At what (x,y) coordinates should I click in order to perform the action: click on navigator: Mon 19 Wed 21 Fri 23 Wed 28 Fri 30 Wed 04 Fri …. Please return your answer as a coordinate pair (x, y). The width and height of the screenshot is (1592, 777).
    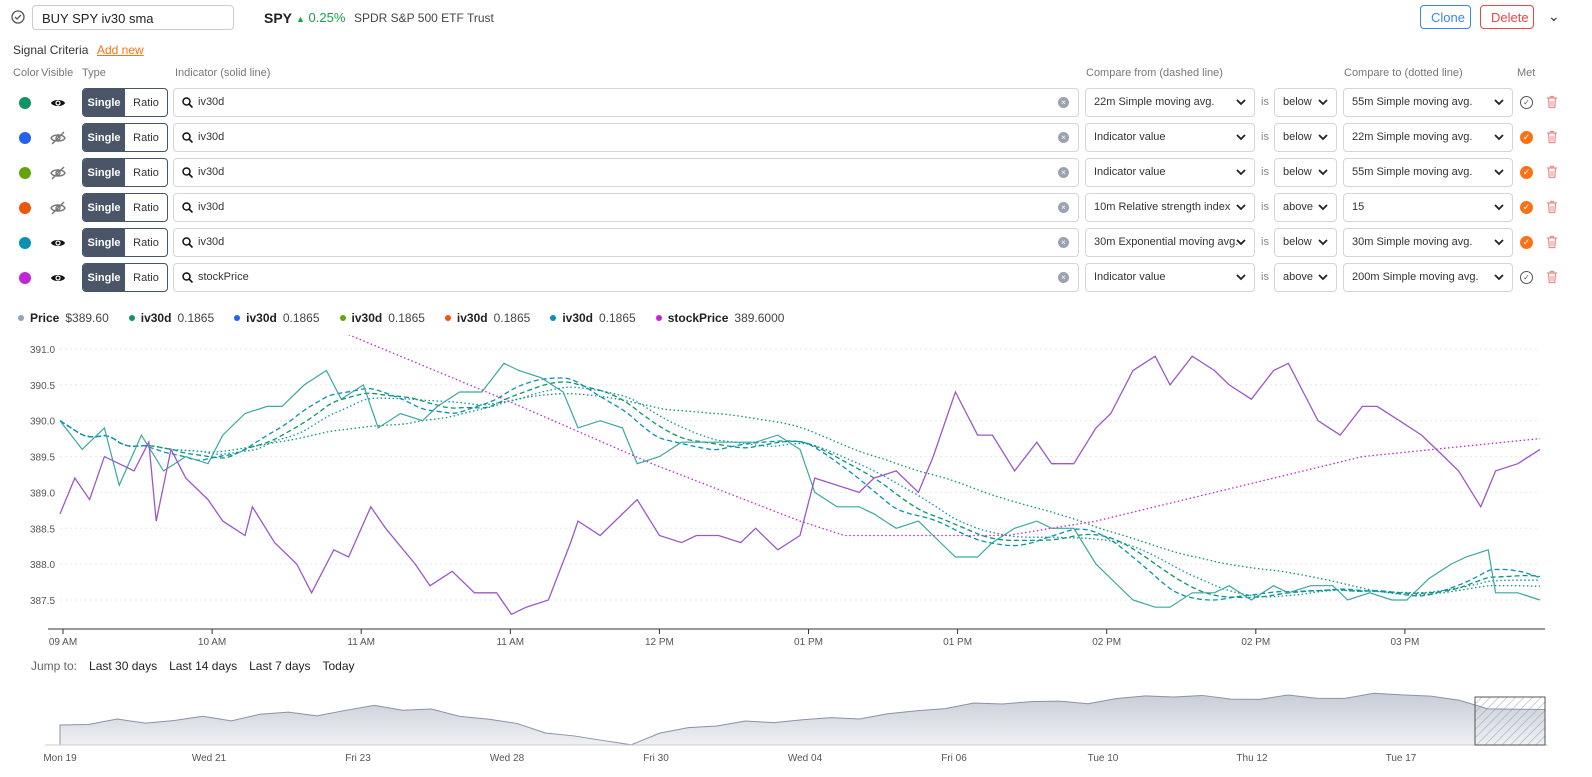
    Looking at the image, I should click on (796, 731).